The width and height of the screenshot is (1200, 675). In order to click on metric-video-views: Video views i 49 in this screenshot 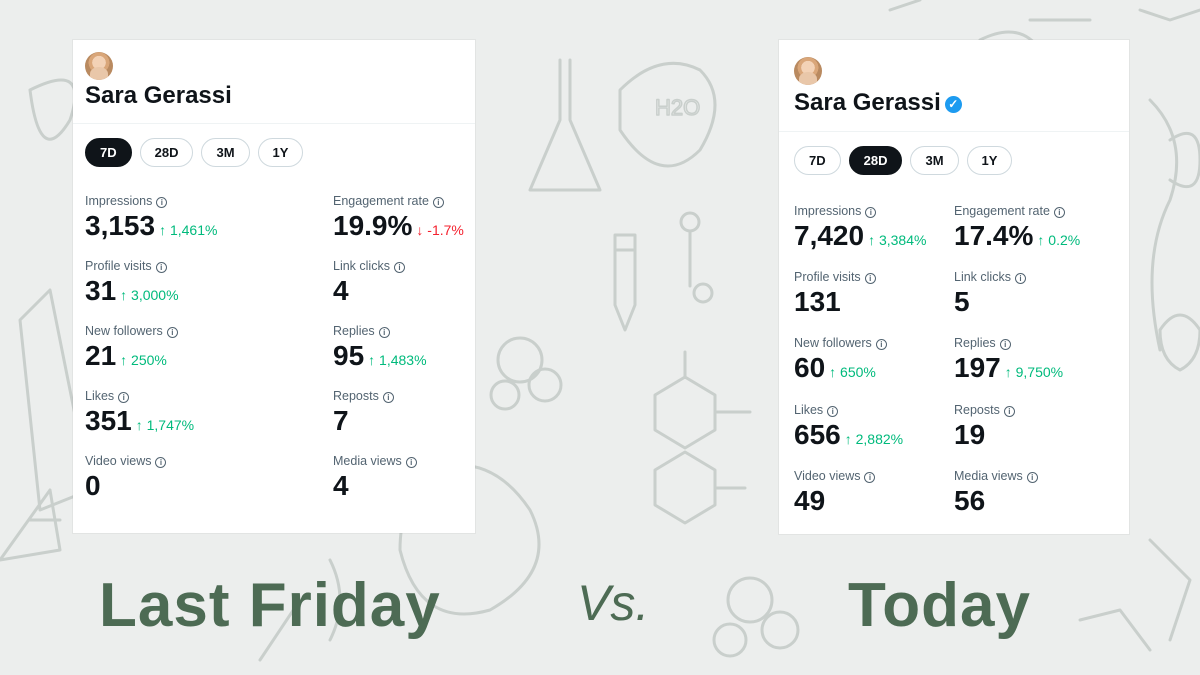, I will do `click(835, 493)`.